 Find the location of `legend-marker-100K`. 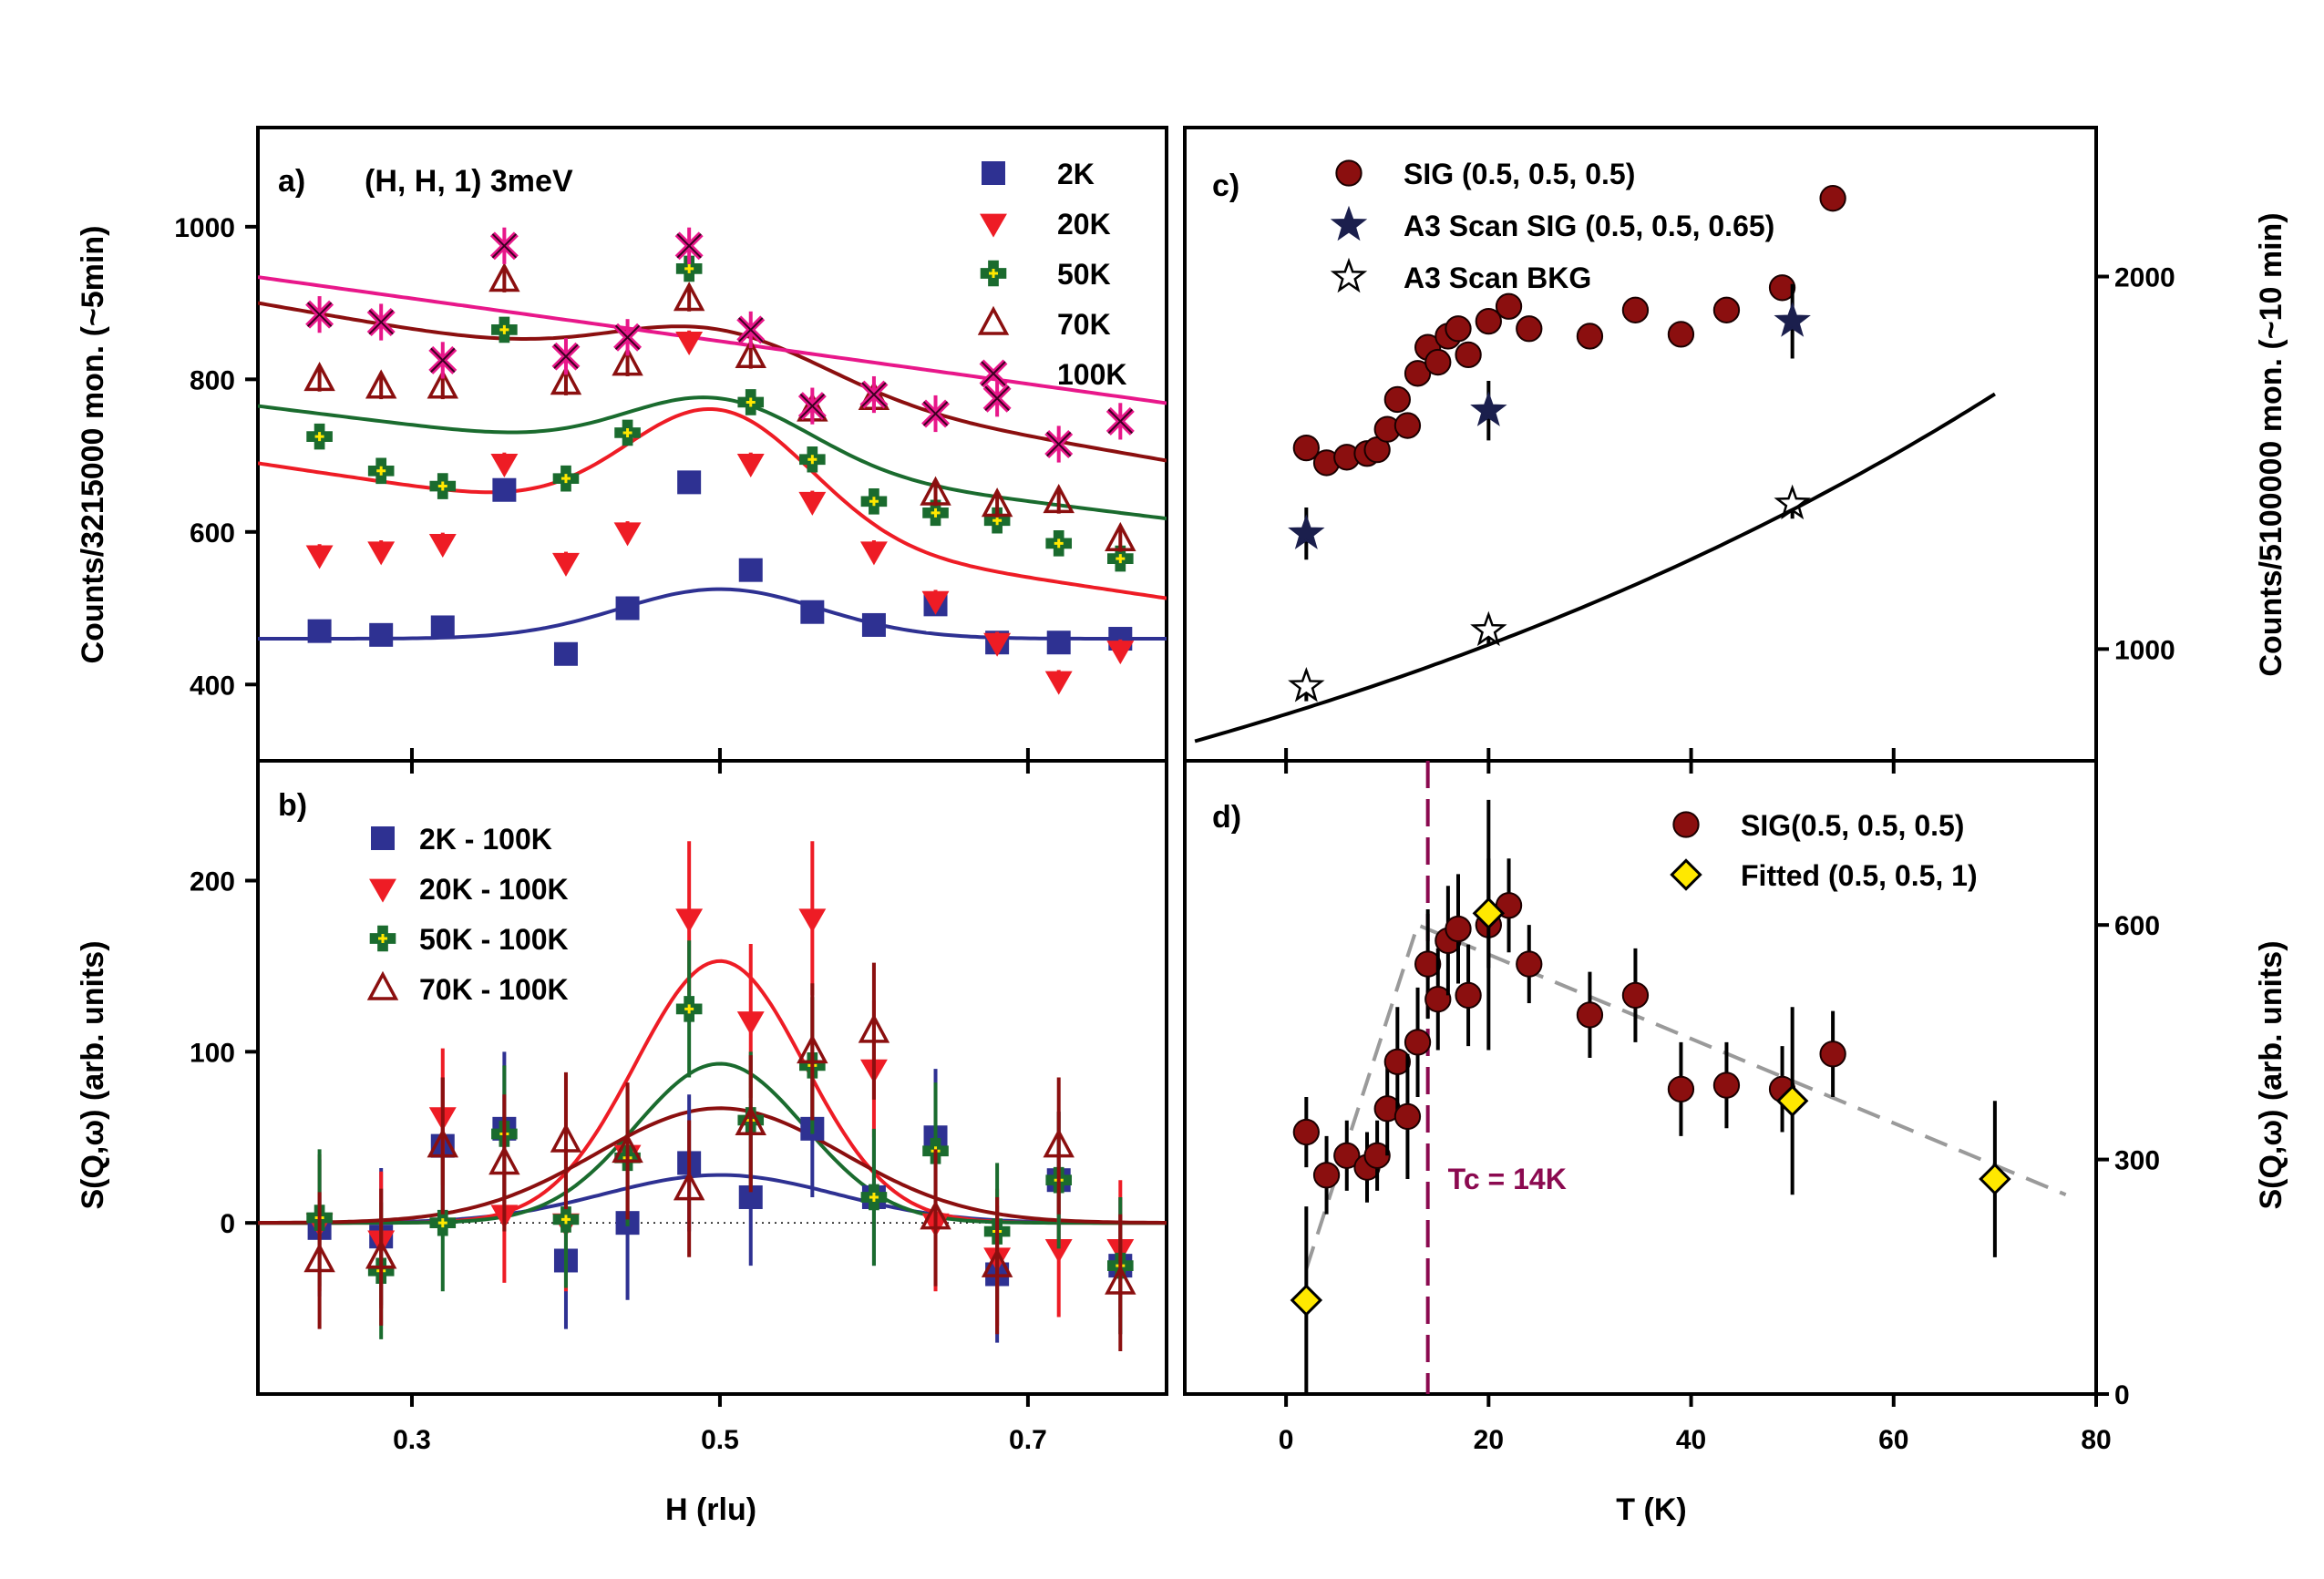

legend-marker-100K is located at coordinates (993, 373).